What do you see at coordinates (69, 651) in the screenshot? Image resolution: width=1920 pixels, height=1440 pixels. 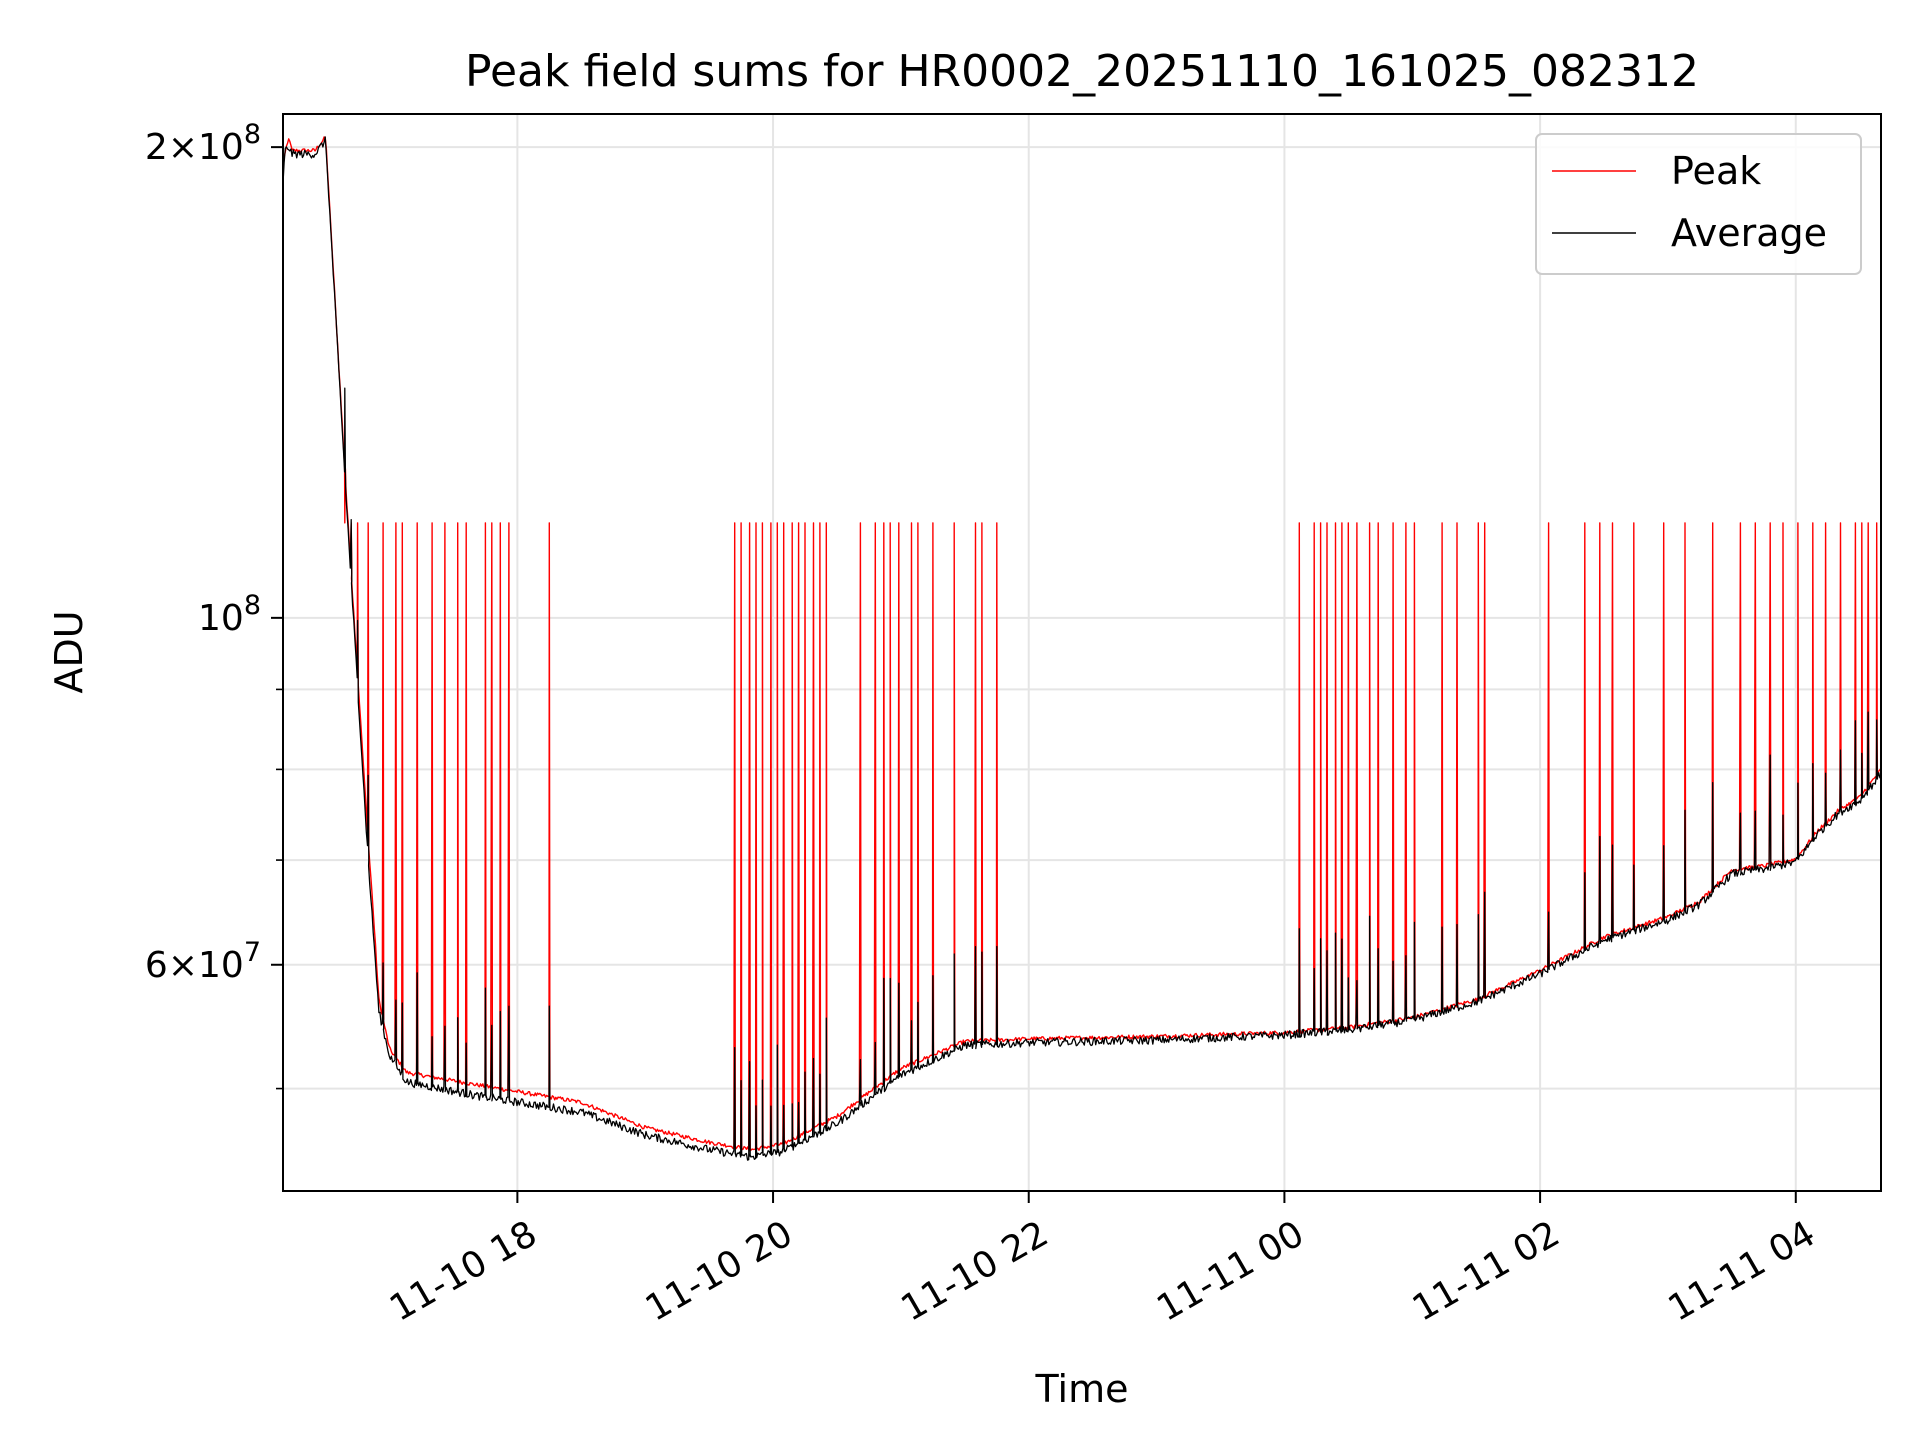 I see `y-axis-label: ADU` at bounding box center [69, 651].